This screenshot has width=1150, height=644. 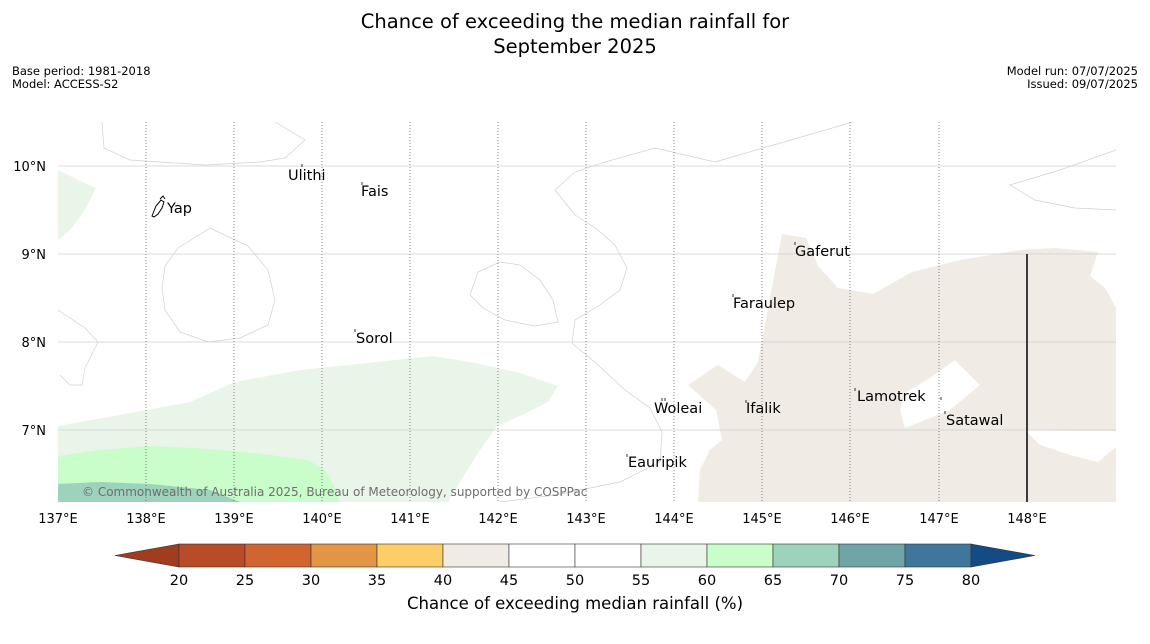 What do you see at coordinates (498, 519) in the screenshot?
I see `lon-tick-label: 142°E` at bounding box center [498, 519].